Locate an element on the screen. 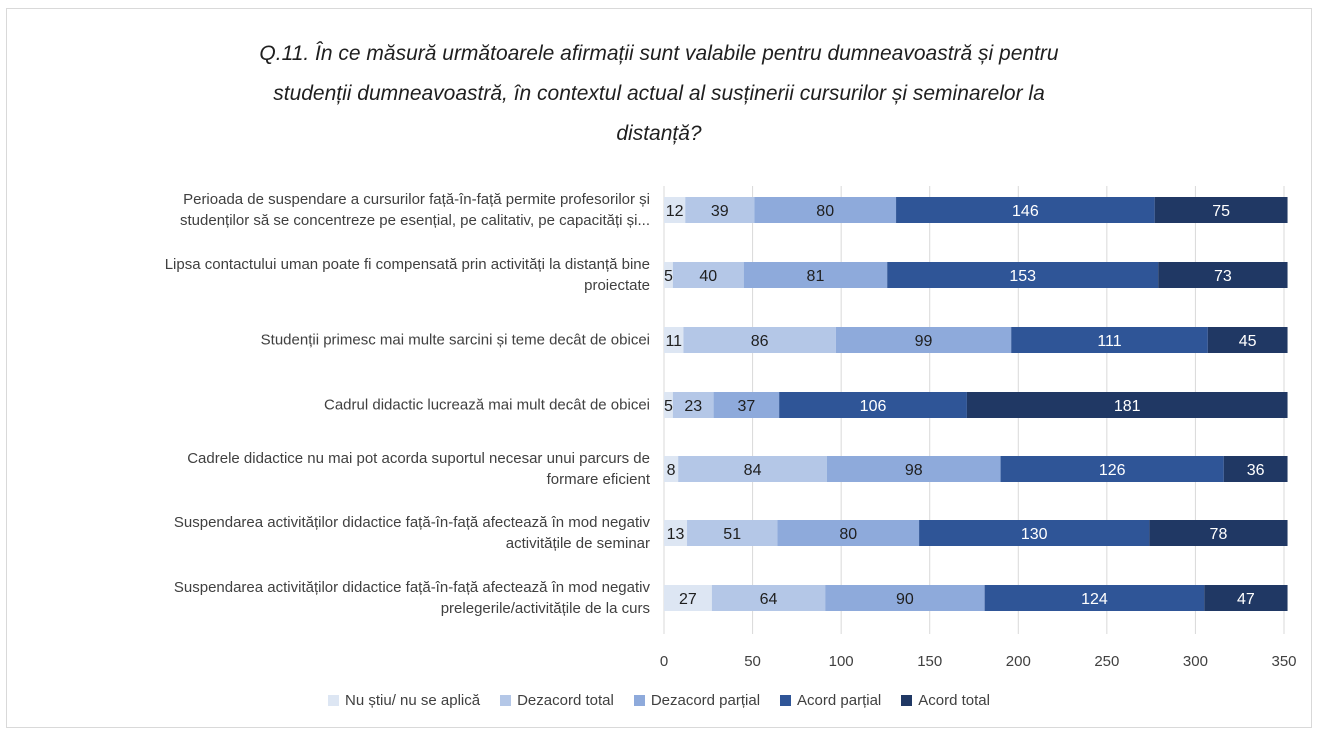 Image resolution: width=1318 pixels, height=734 pixels. data-label: 27 is located at coordinates (688, 599).